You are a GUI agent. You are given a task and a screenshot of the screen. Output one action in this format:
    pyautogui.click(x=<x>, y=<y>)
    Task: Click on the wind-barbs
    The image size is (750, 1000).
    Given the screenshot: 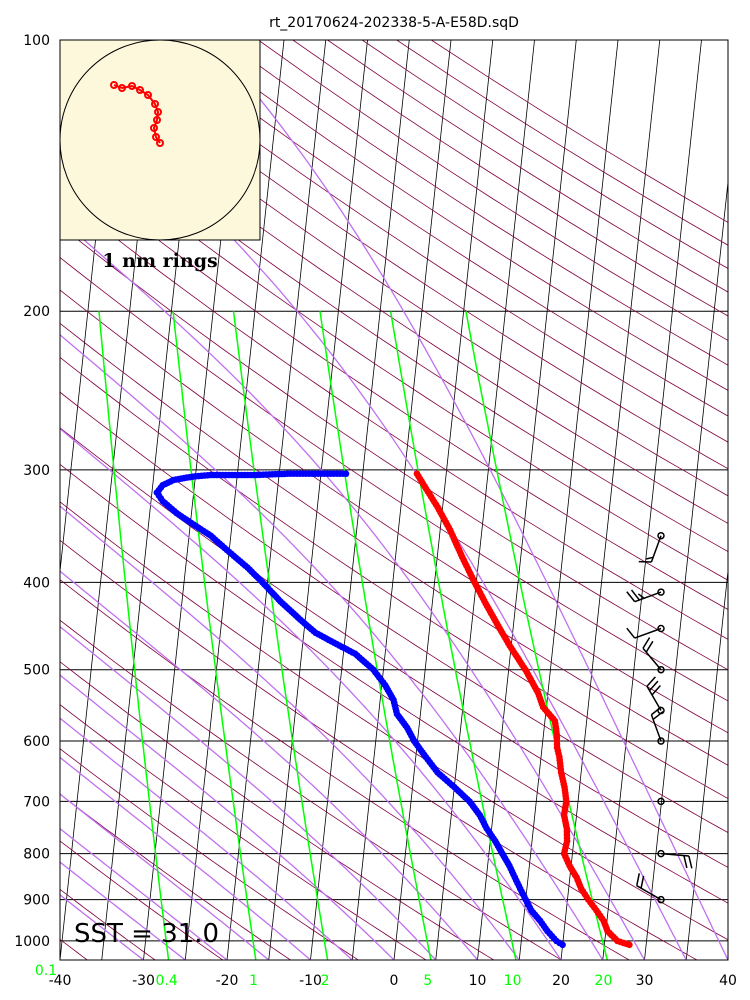 What is the action you would take?
    pyautogui.click(x=659, y=717)
    